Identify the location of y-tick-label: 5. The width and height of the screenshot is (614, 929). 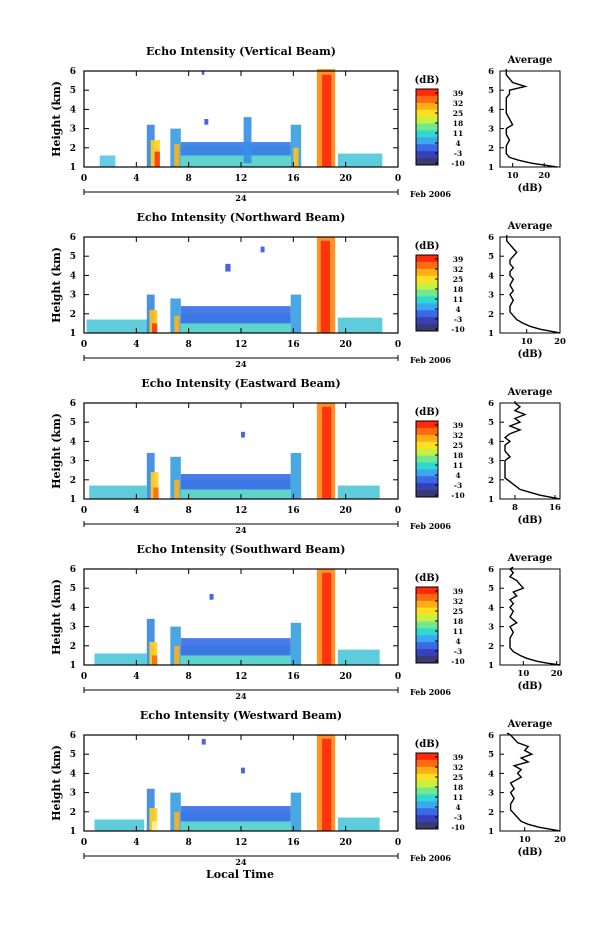
(73, 423).